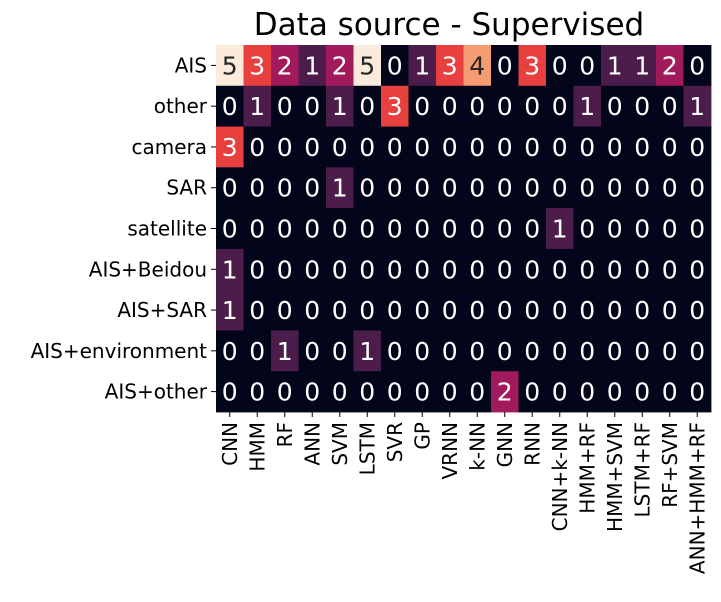  What do you see at coordinates (532, 444) in the screenshot?
I see `x-tick-label: RNN` at bounding box center [532, 444].